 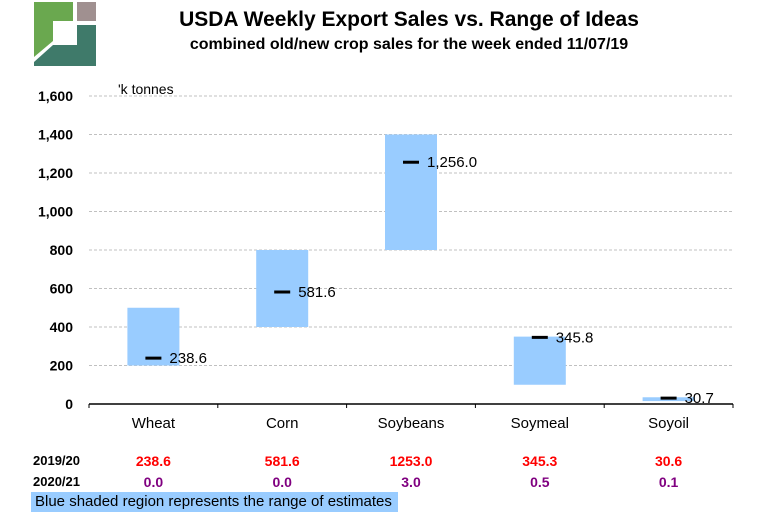 I want to click on table-row-2019-20: 2019/20 238.6 581.6 1253.0 345.3 30.6, so click(x=381, y=463).